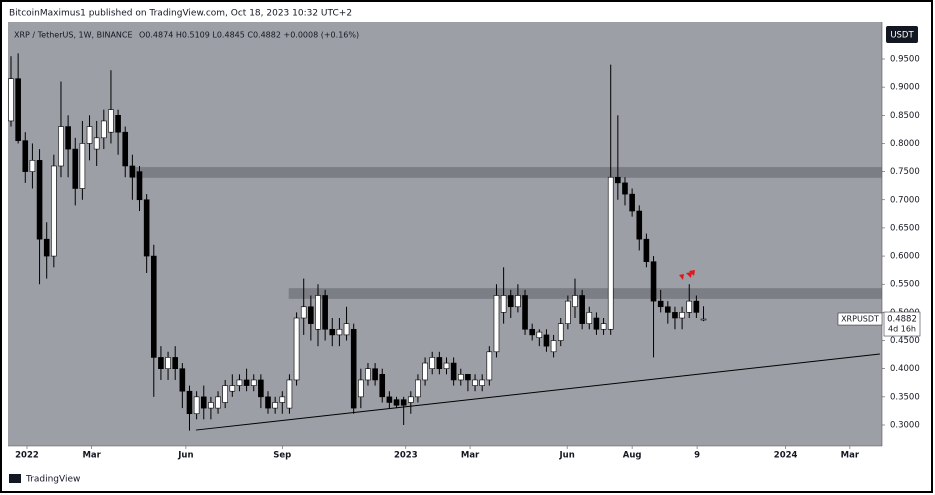 The height and width of the screenshot is (495, 935). I want to click on y-tick-label: 0.7500, so click(905, 172).